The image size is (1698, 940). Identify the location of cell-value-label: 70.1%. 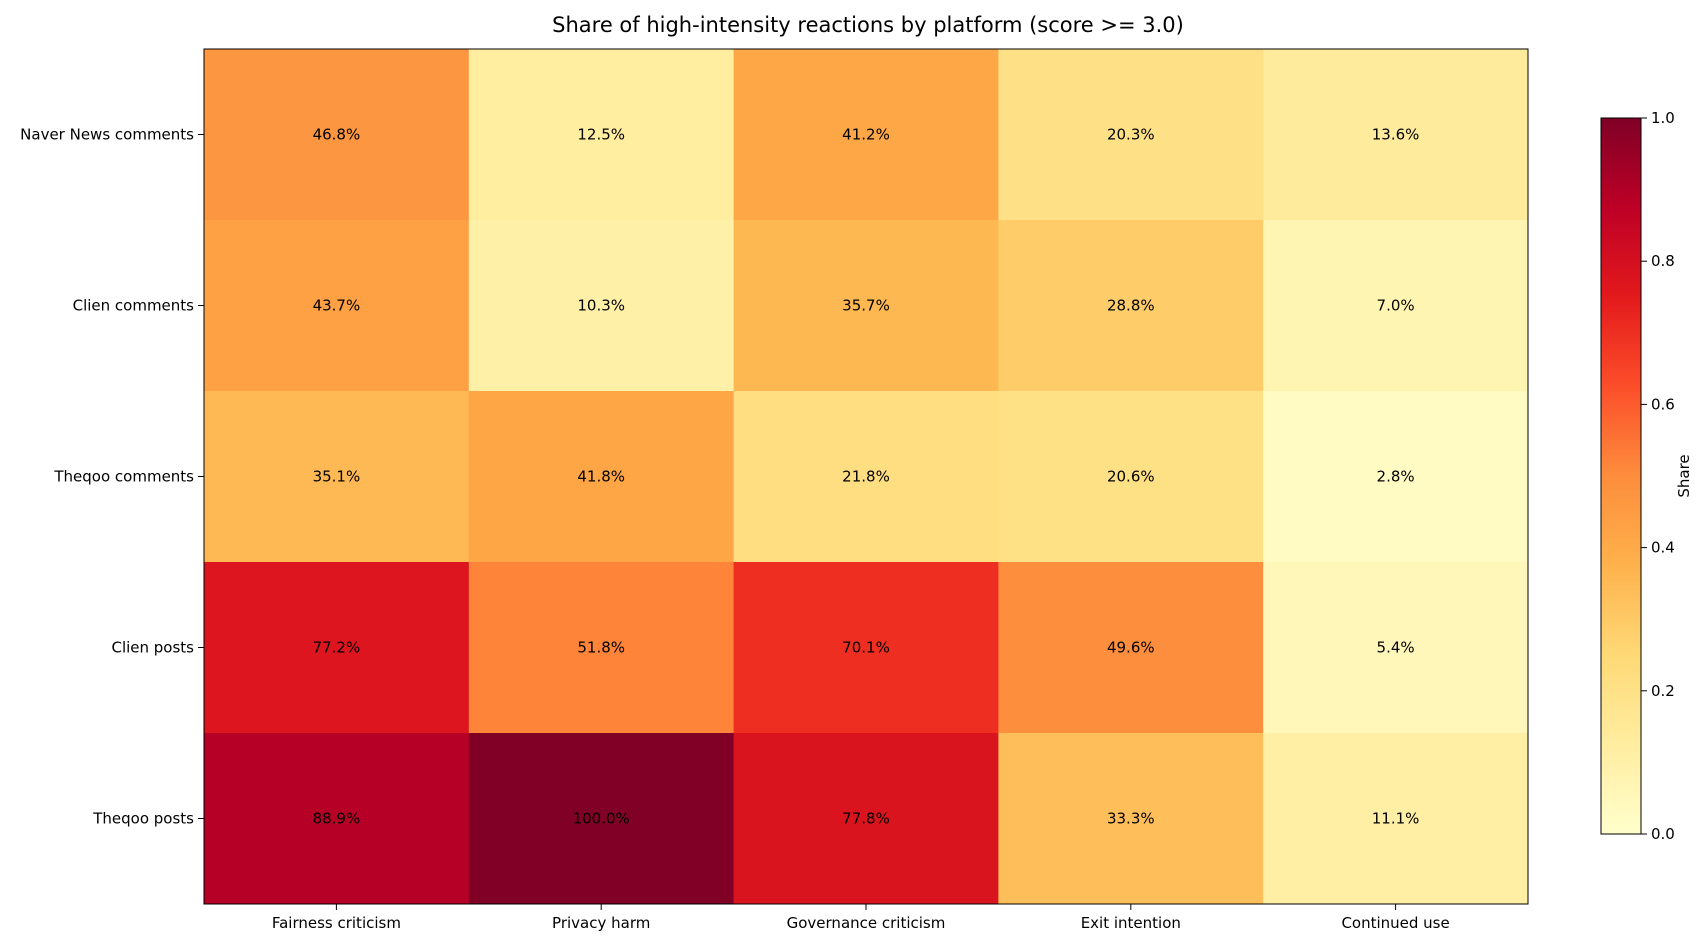
(866, 648).